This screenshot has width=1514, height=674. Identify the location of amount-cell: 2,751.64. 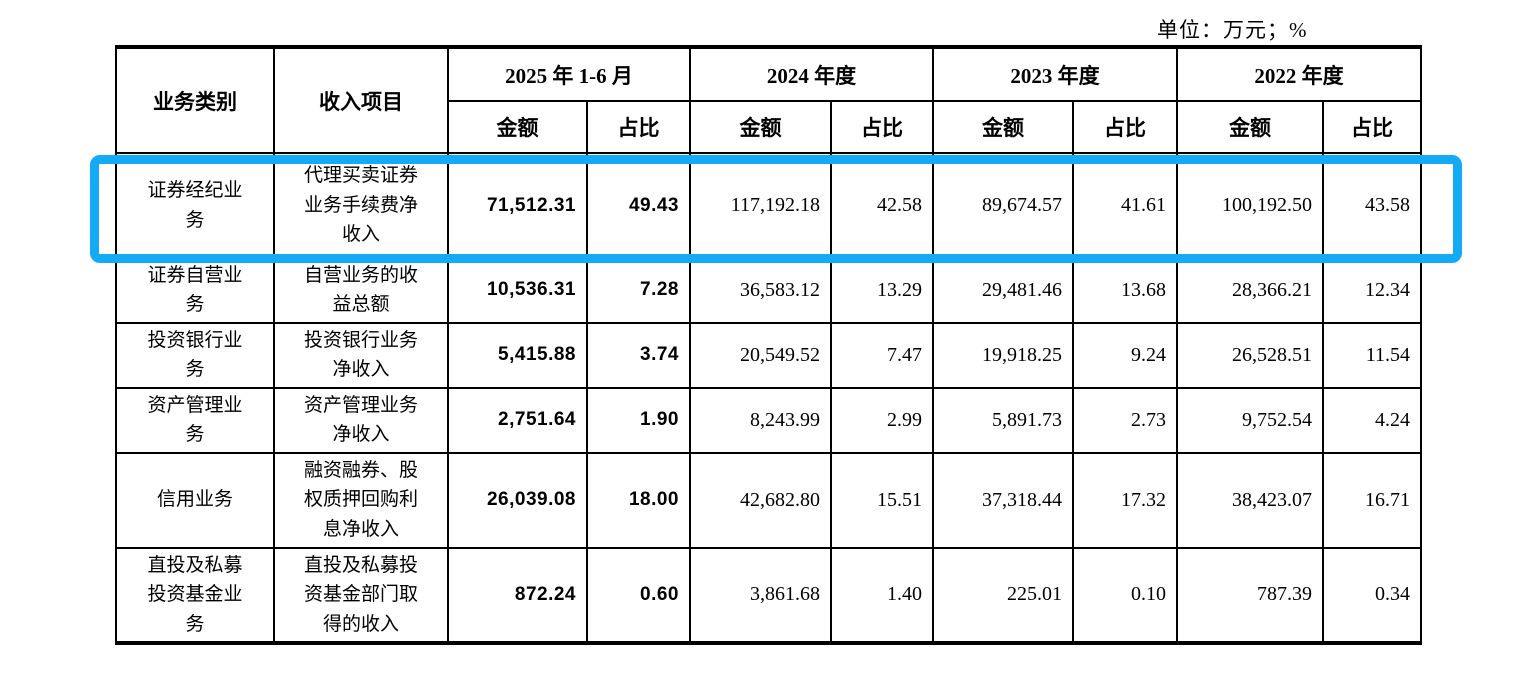
(517, 420).